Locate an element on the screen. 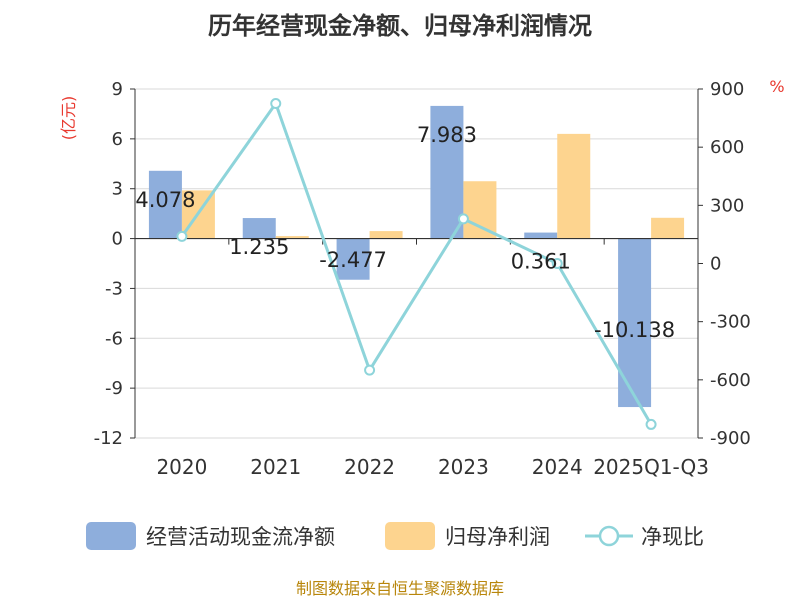 Image resolution: width=800 pixels, height=600 pixels. left-axis-unit: (亿元) is located at coordinates (68, 118).